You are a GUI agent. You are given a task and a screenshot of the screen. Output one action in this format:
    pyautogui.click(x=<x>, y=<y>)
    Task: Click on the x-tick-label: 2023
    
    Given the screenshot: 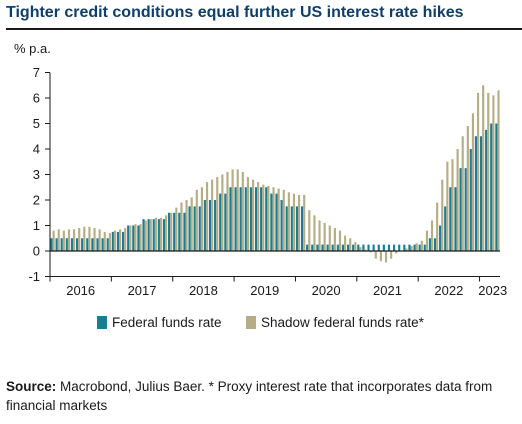 What is the action you would take?
    pyautogui.click(x=492, y=290)
    